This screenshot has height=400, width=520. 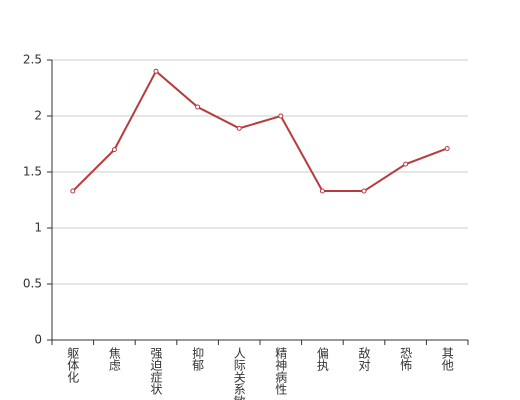 What do you see at coordinates (198, 359) in the screenshot?
I see `x-tick-label: 抑郁` at bounding box center [198, 359].